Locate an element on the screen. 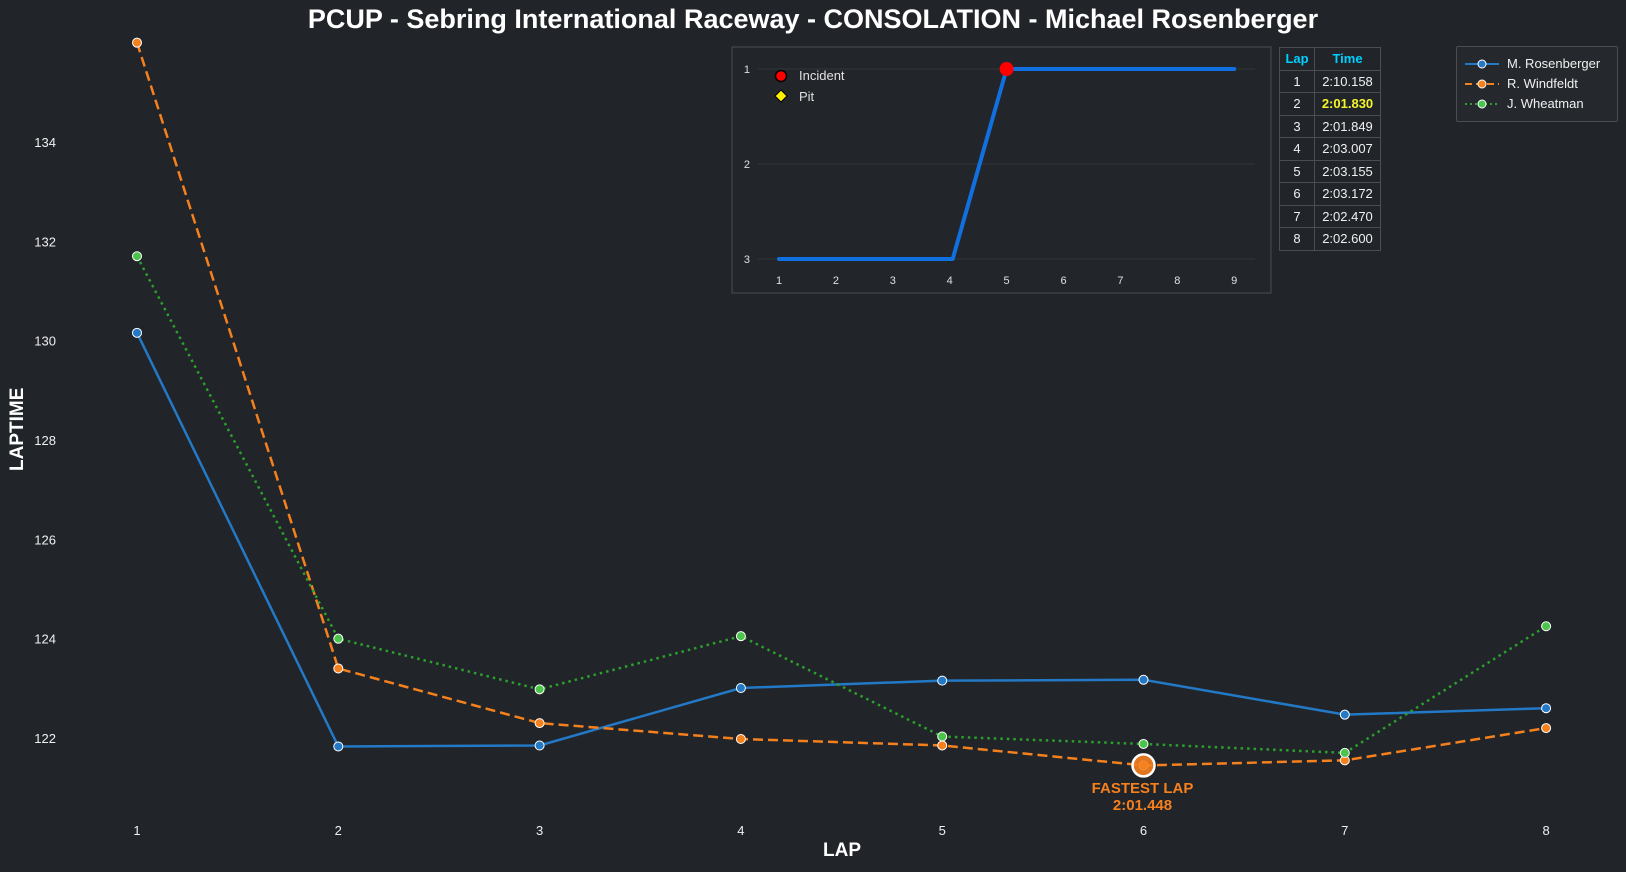  inset-x-tick-label: 7 is located at coordinates (1120, 281).